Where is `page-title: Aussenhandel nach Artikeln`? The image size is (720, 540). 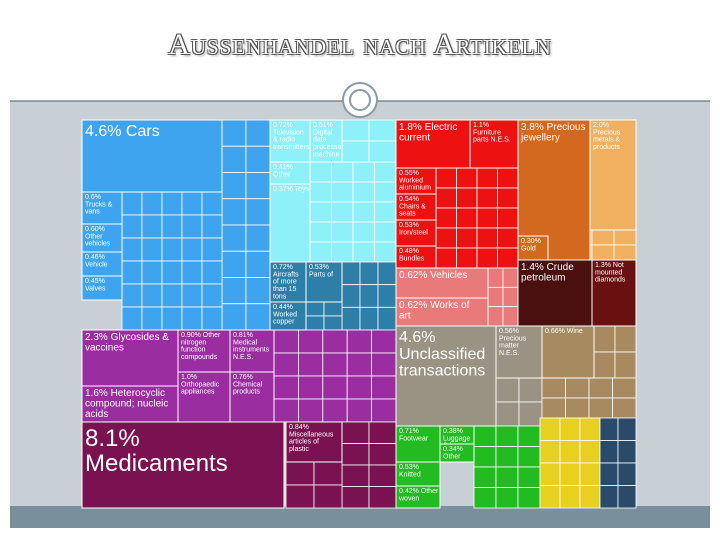 page-title: Aussenhandel nach Artikeln is located at coordinates (360, 44).